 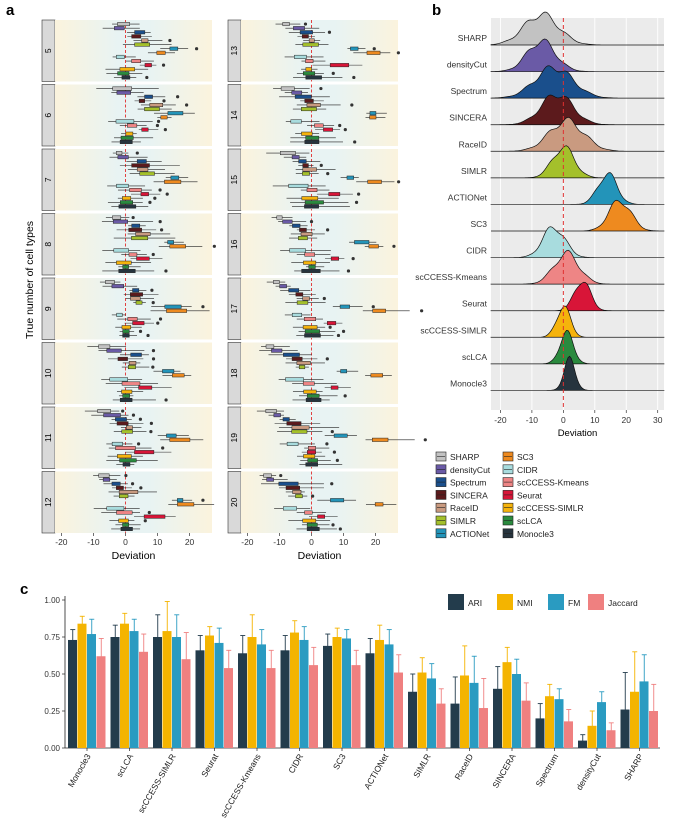 I want to click on x-tick-label: 0, so click(x=125, y=542).